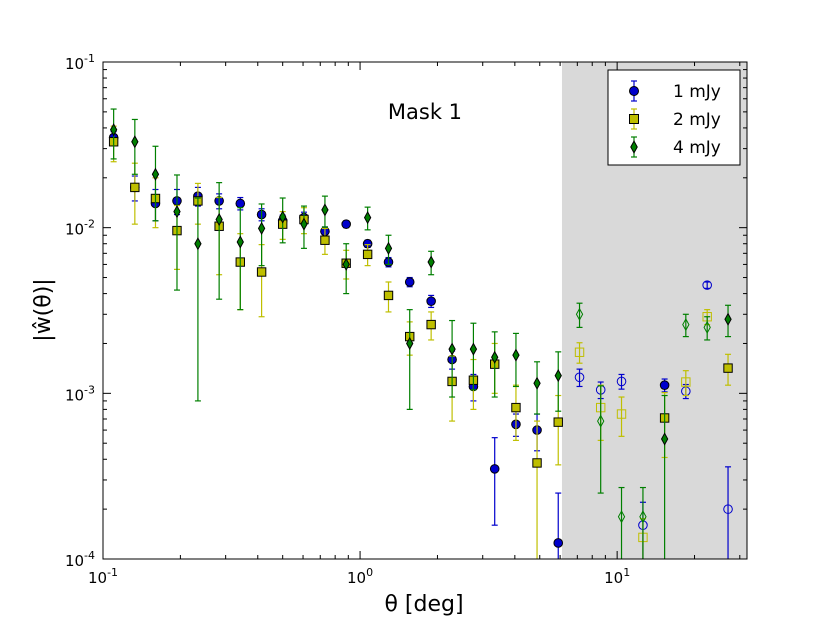  Describe the element at coordinates (103, 576) in the screenshot. I see `x-tick-label: 10⁻¹` at that location.